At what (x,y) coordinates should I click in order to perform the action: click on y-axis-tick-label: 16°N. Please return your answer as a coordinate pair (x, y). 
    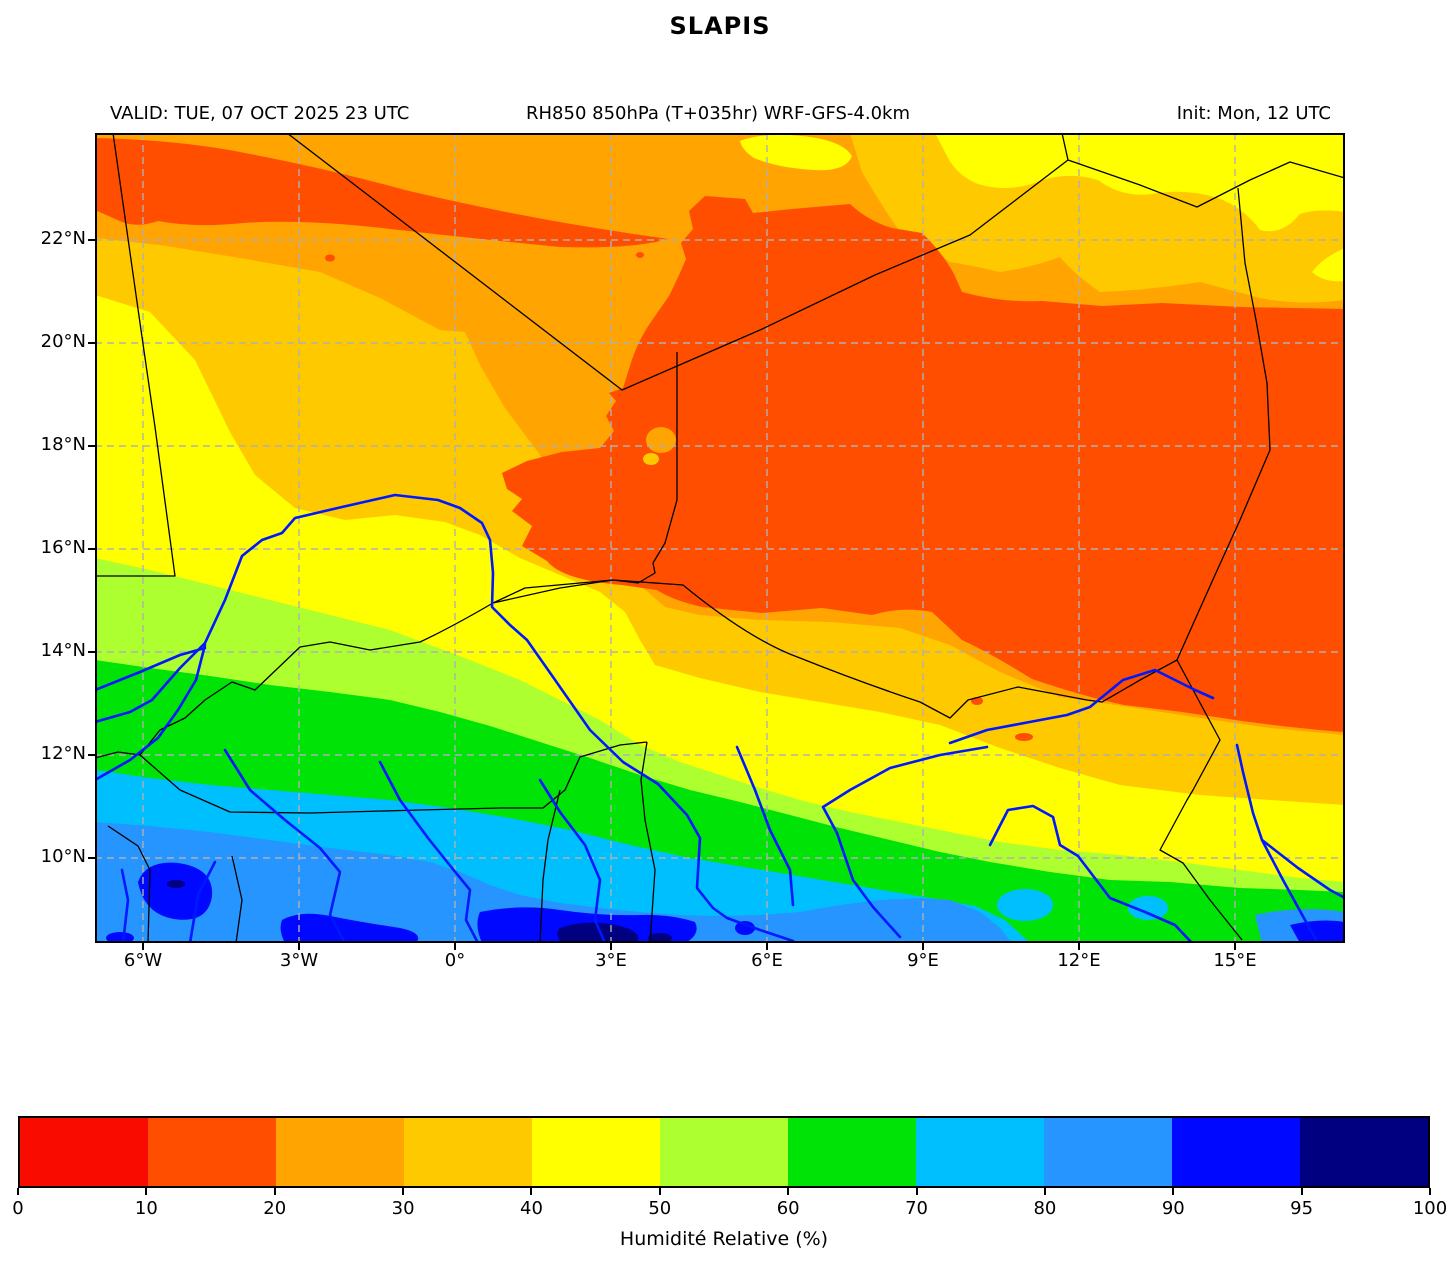
    Looking at the image, I should click on (63, 547).